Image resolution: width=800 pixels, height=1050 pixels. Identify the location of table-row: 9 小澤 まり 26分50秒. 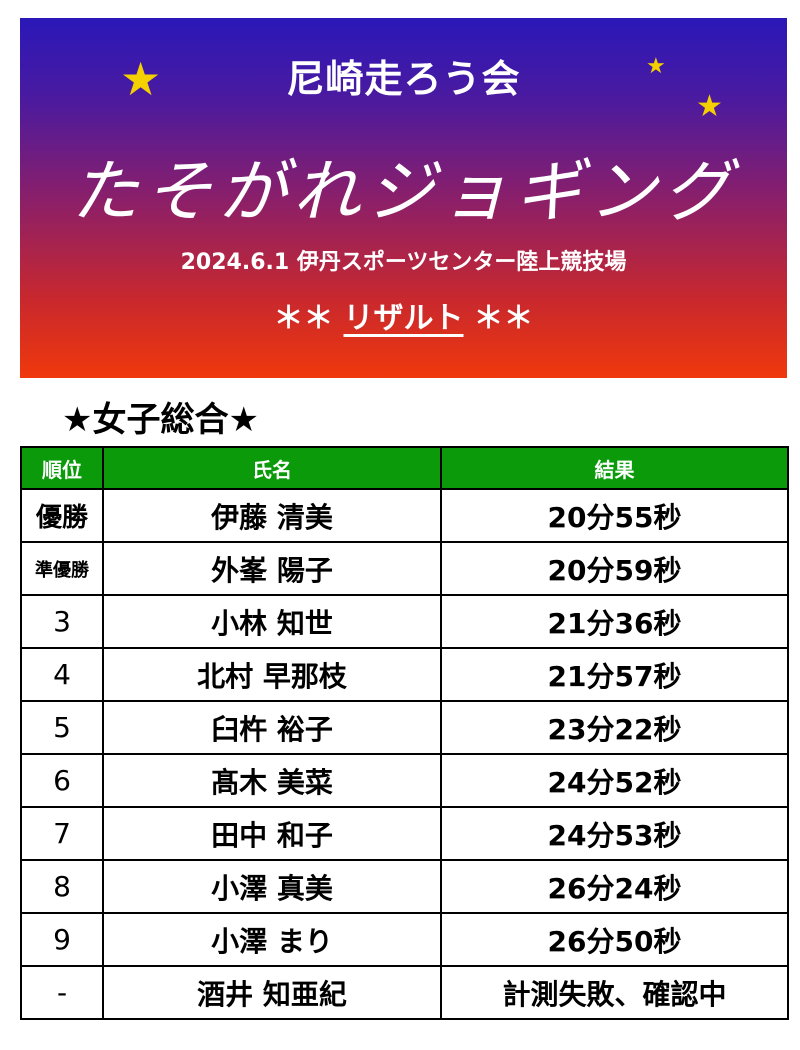
(404, 939).